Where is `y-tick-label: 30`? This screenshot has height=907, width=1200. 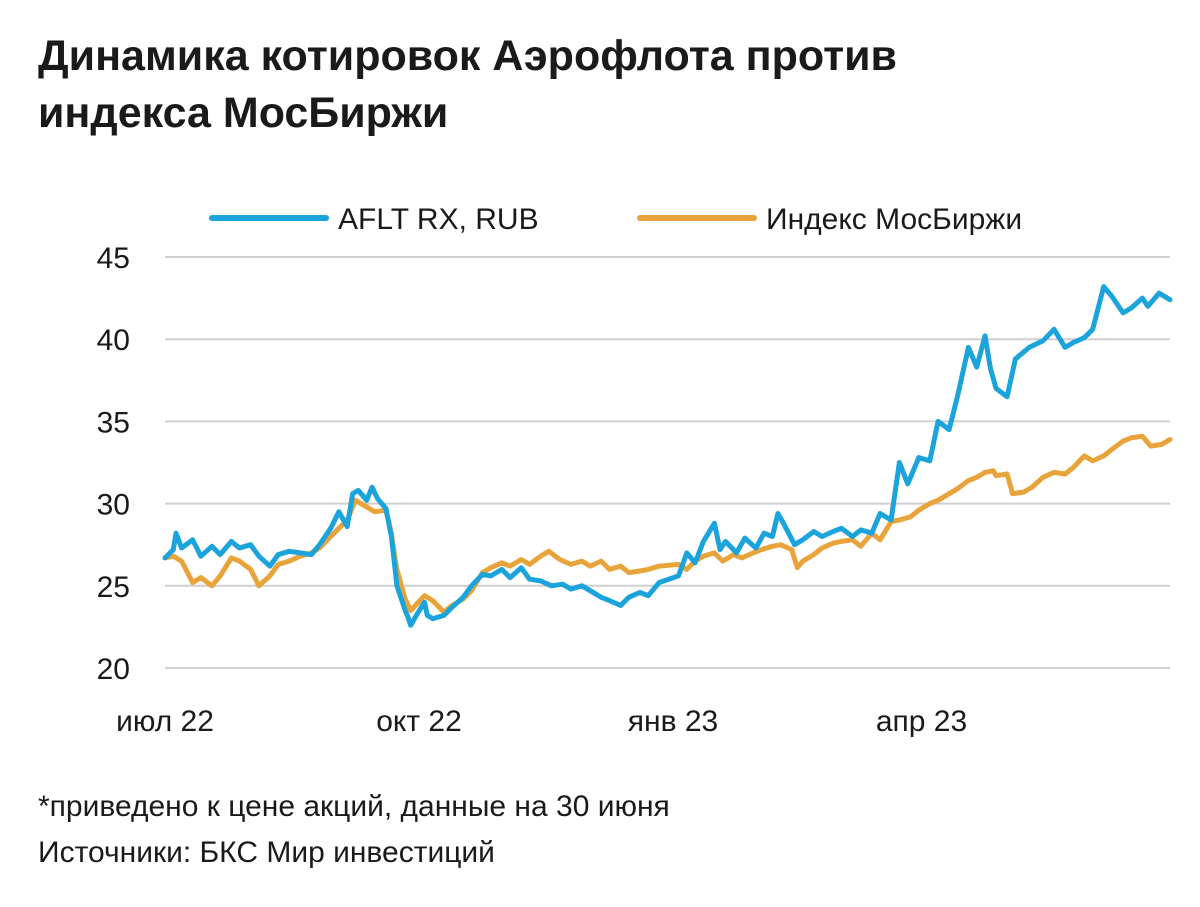
y-tick-label: 30 is located at coordinates (113, 505).